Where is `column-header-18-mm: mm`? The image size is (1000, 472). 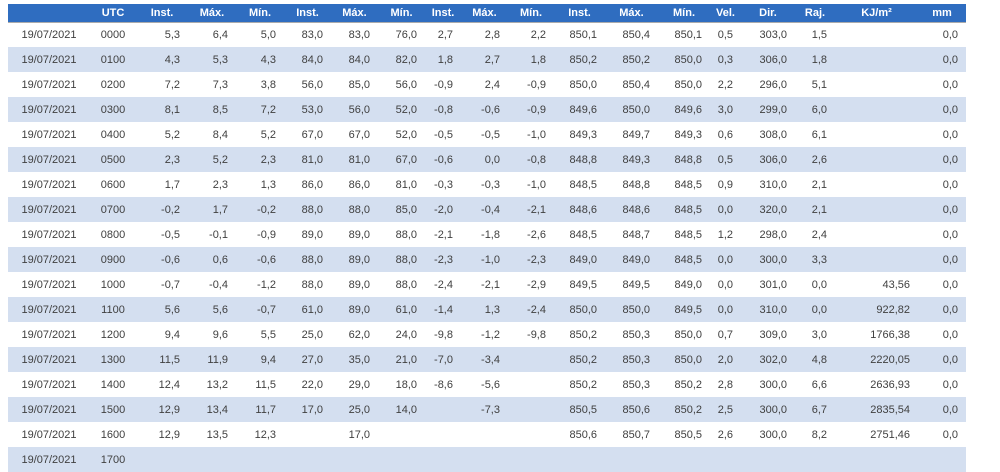 column-header-18-mm: mm is located at coordinates (942, 13).